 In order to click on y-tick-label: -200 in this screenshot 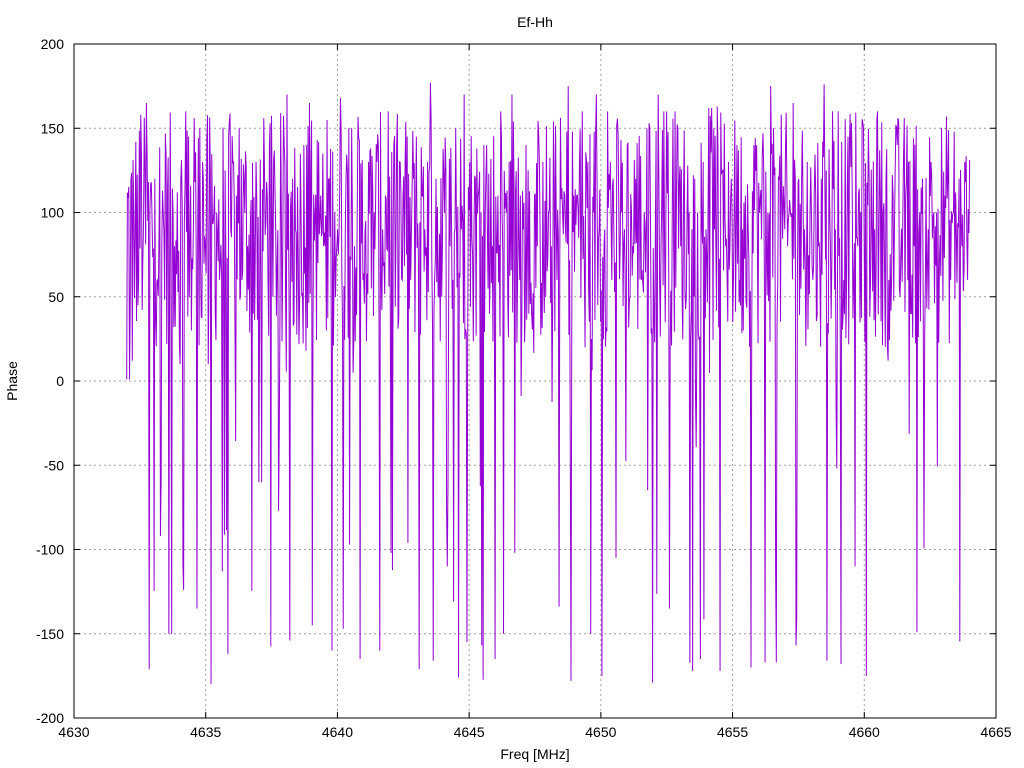, I will do `click(50, 718)`.